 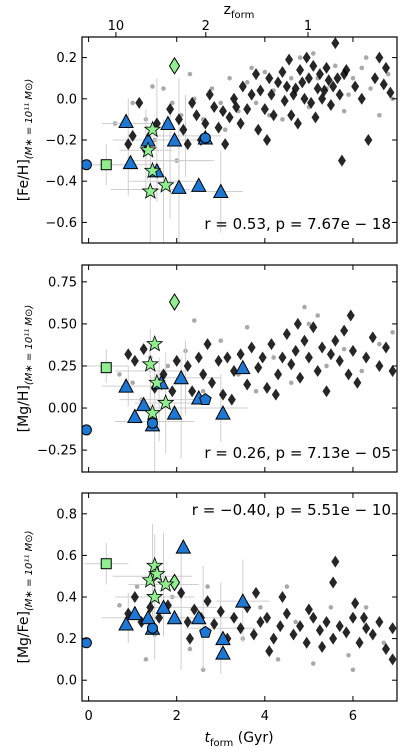 What do you see at coordinates (177, 716) in the screenshot?
I see `x-tick-label: 2` at bounding box center [177, 716].